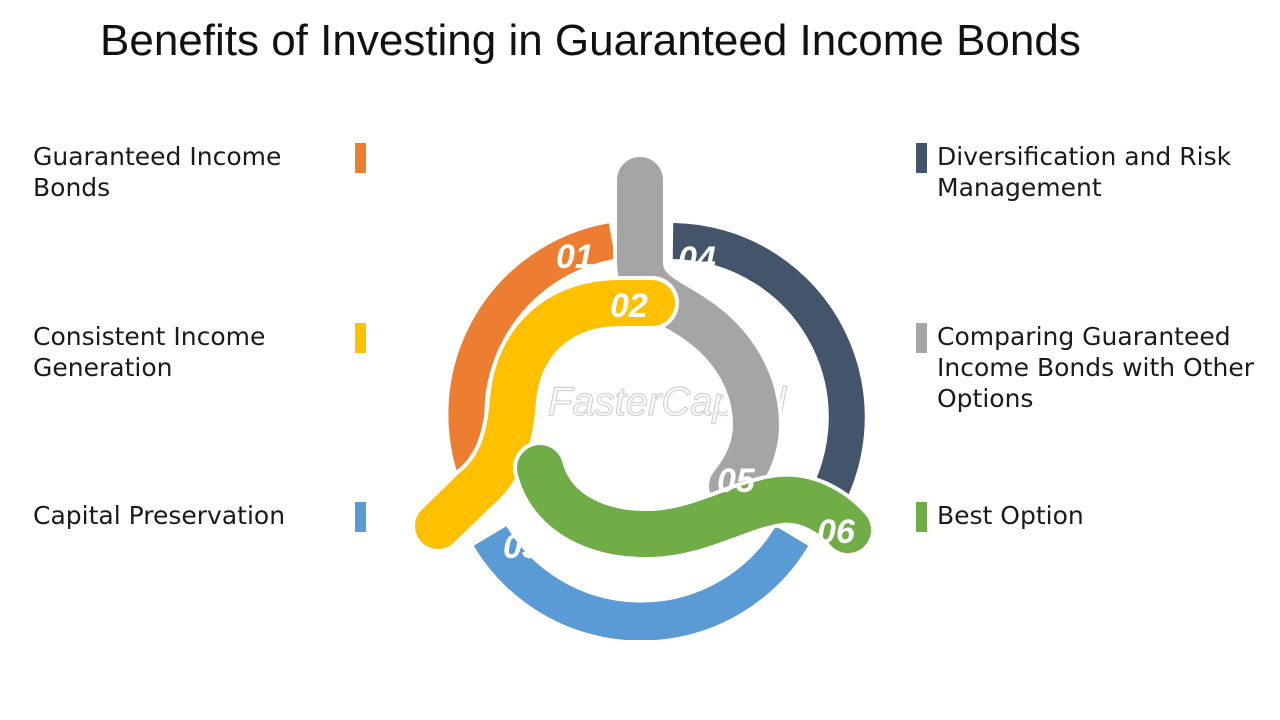  I want to click on marker-gray, so click(921, 338).